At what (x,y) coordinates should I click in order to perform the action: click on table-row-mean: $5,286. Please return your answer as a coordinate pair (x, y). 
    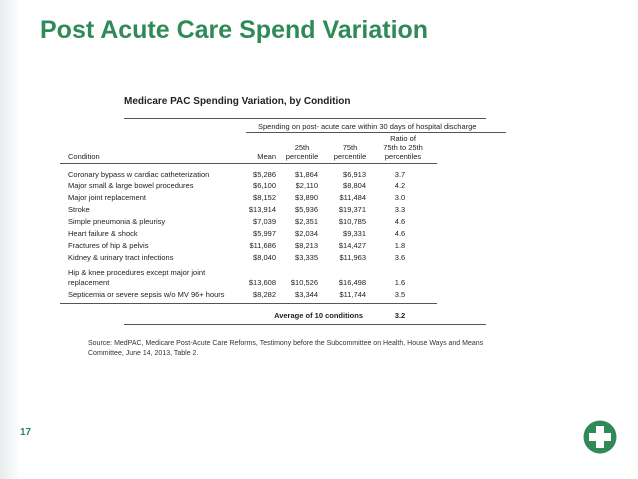
    Looking at the image, I should click on (264, 174).